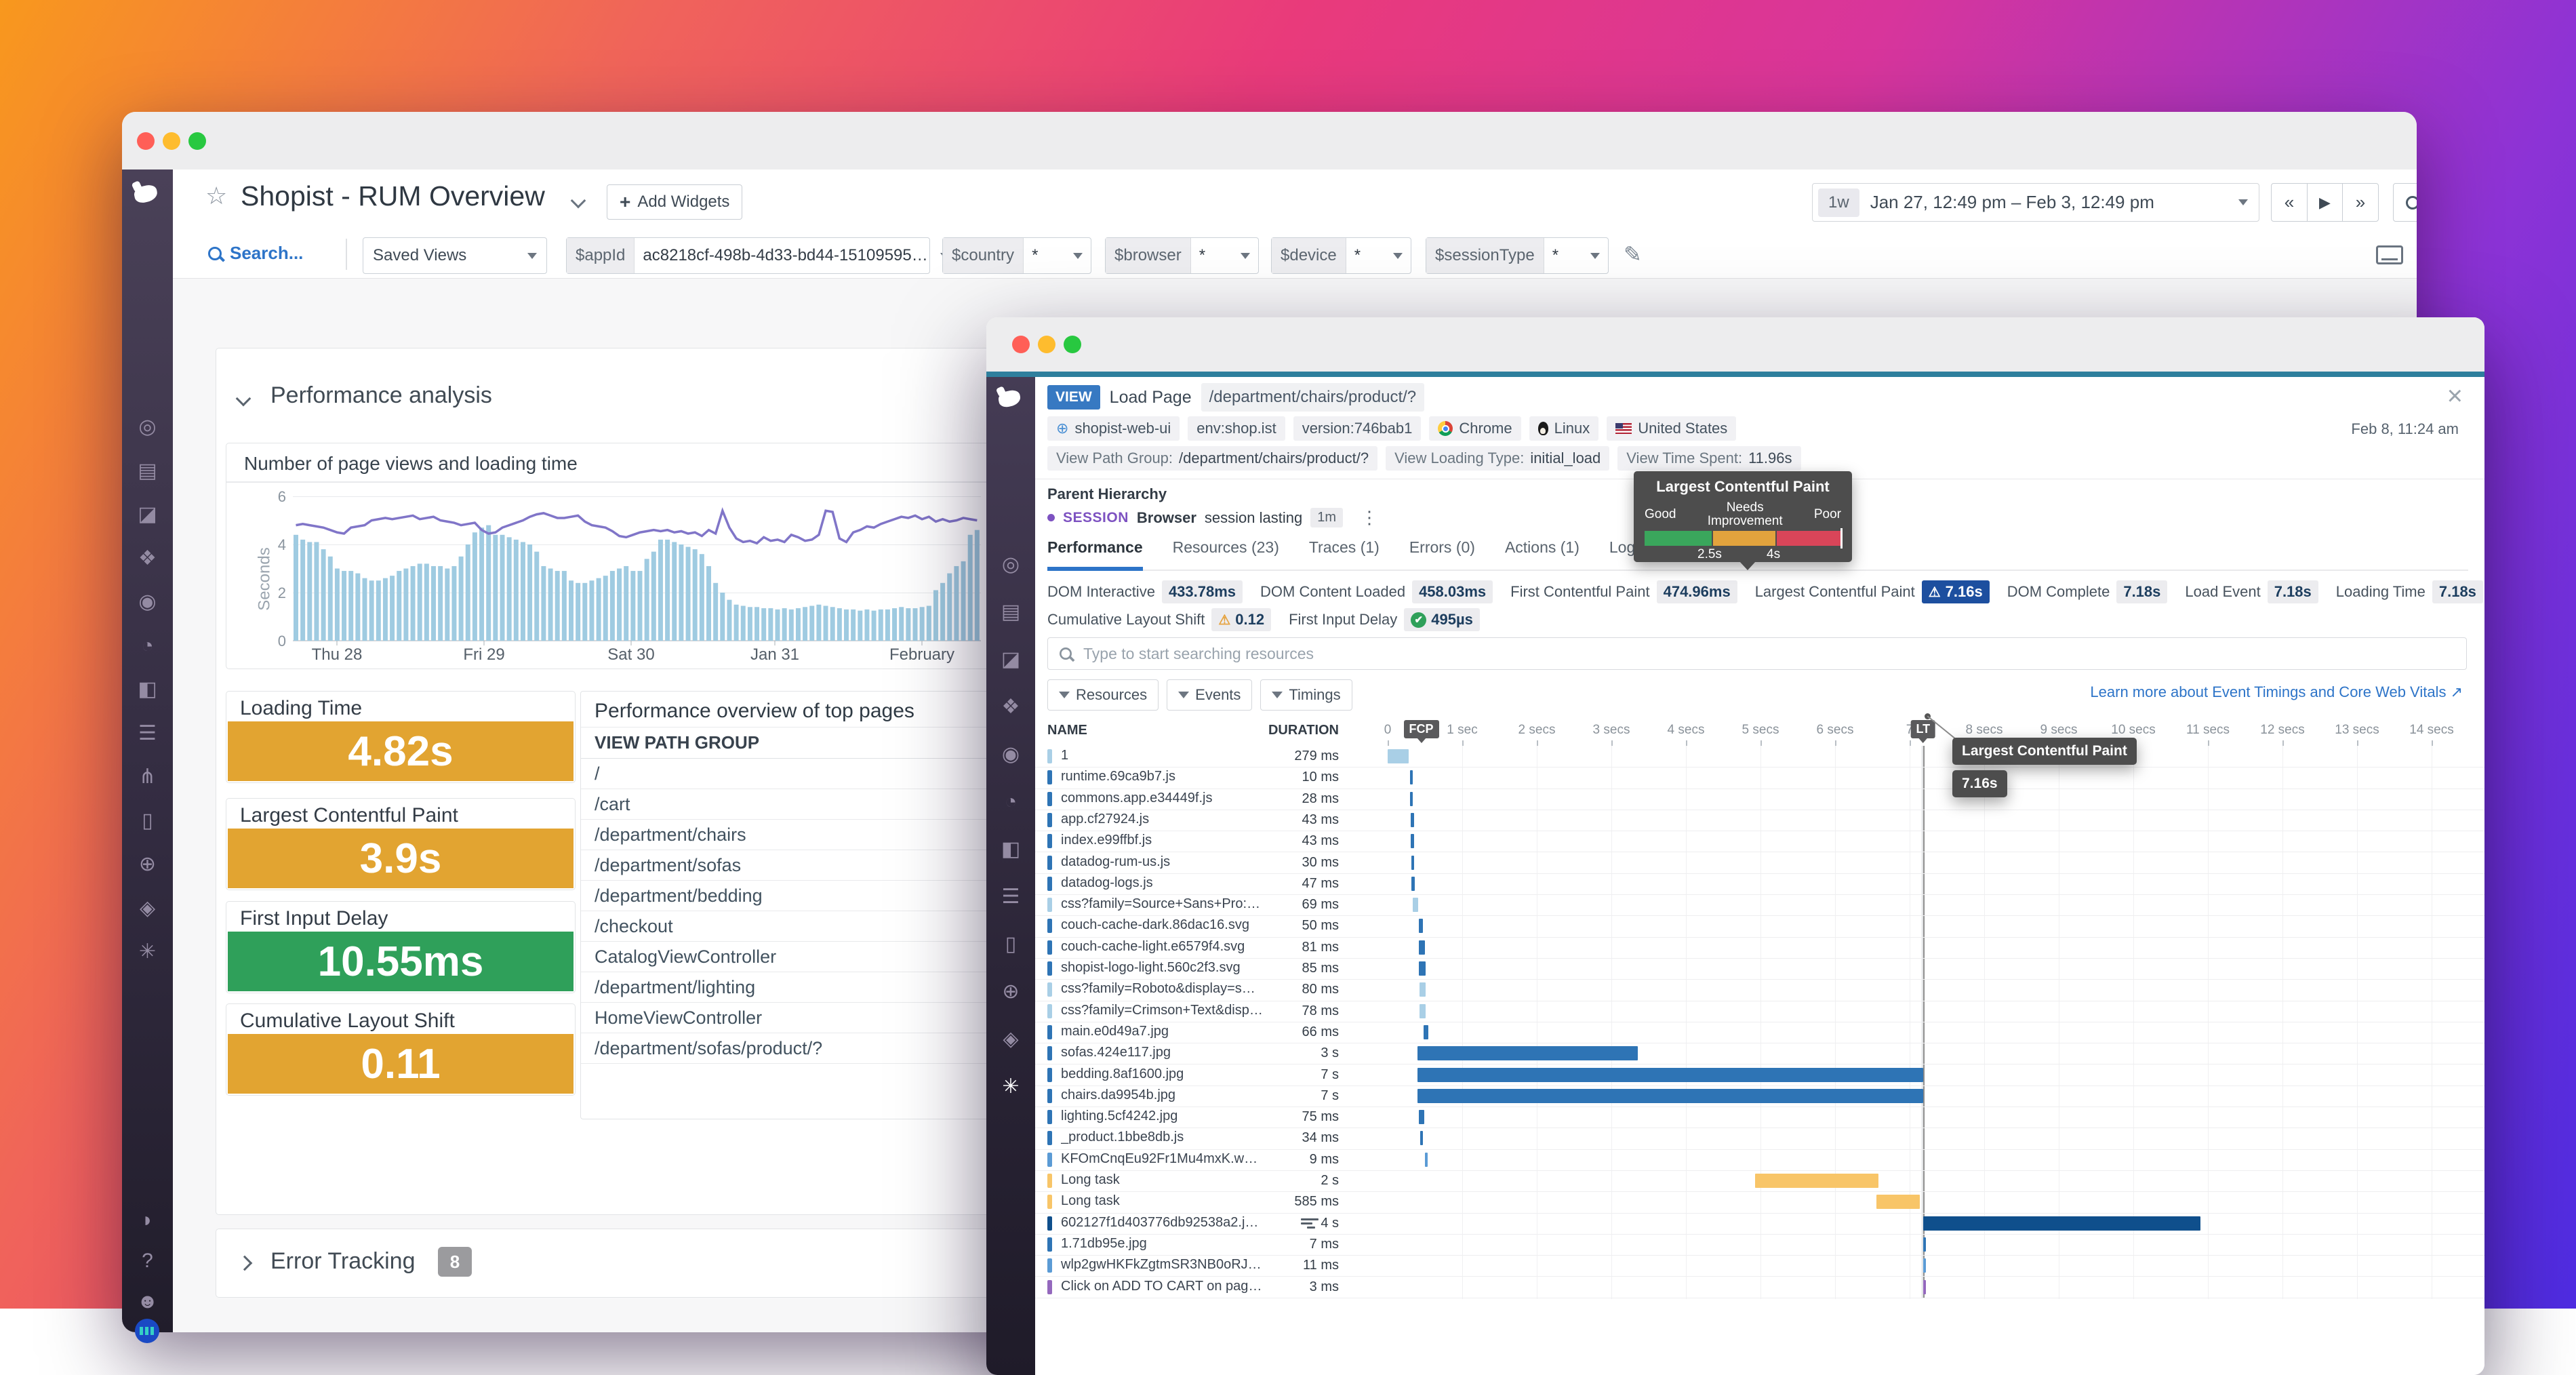 This screenshot has width=2576, height=1375. What do you see at coordinates (147, 821) in the screenshot?
I see `sidebar-item-notebooks-icon: ▯` at bounding box center [147, 821].